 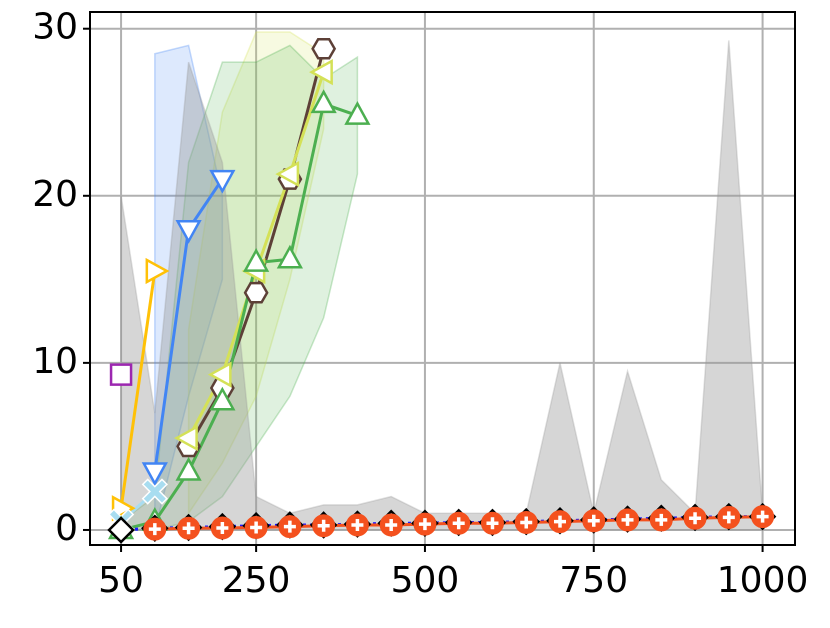 What do you see at coordinates (55, 361) in the screenshot?
I see `y-tick-label: 10` at bounding box center [55, 361].